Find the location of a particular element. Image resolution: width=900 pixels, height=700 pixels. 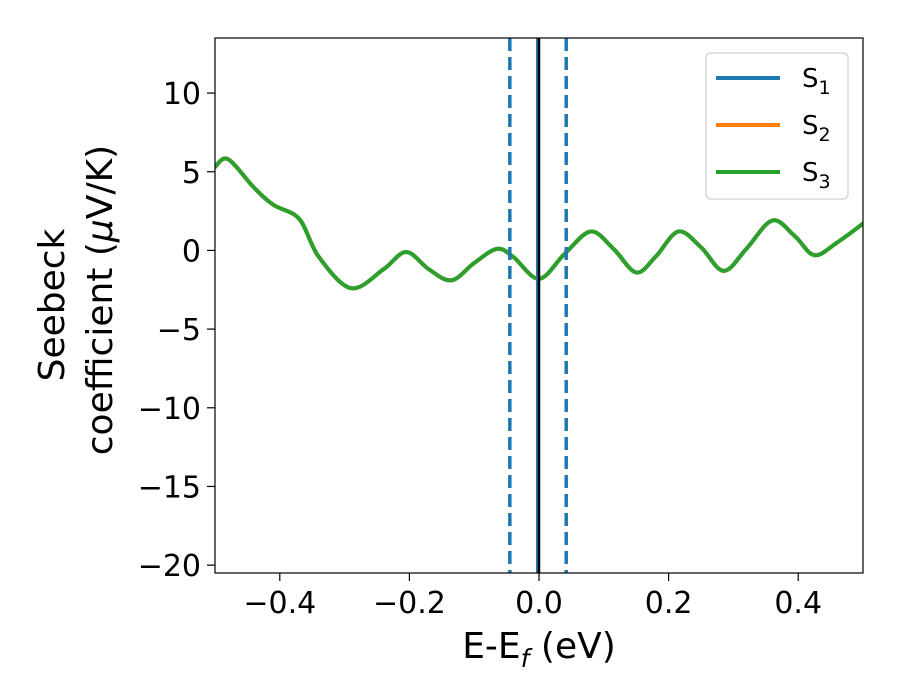

x-axis-label-unit: (eV) is located at coordinates (572, 646).